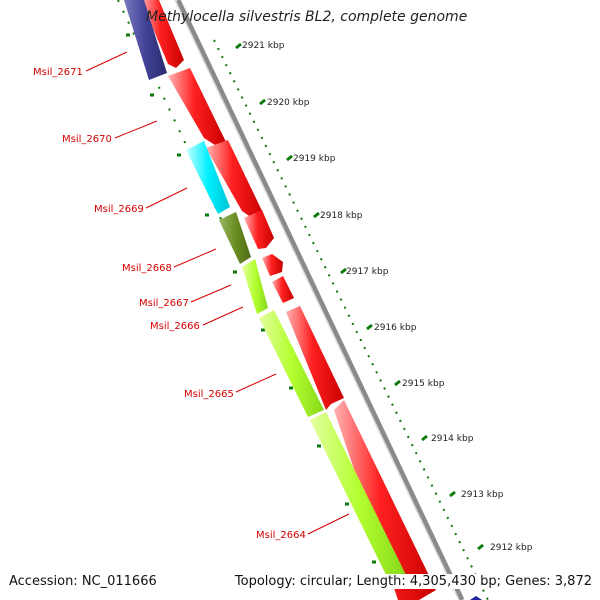  Describe the element at coordinates (452, 439) in the screenshot. I see `scale-tick-label: 2914 kbp` at that location.